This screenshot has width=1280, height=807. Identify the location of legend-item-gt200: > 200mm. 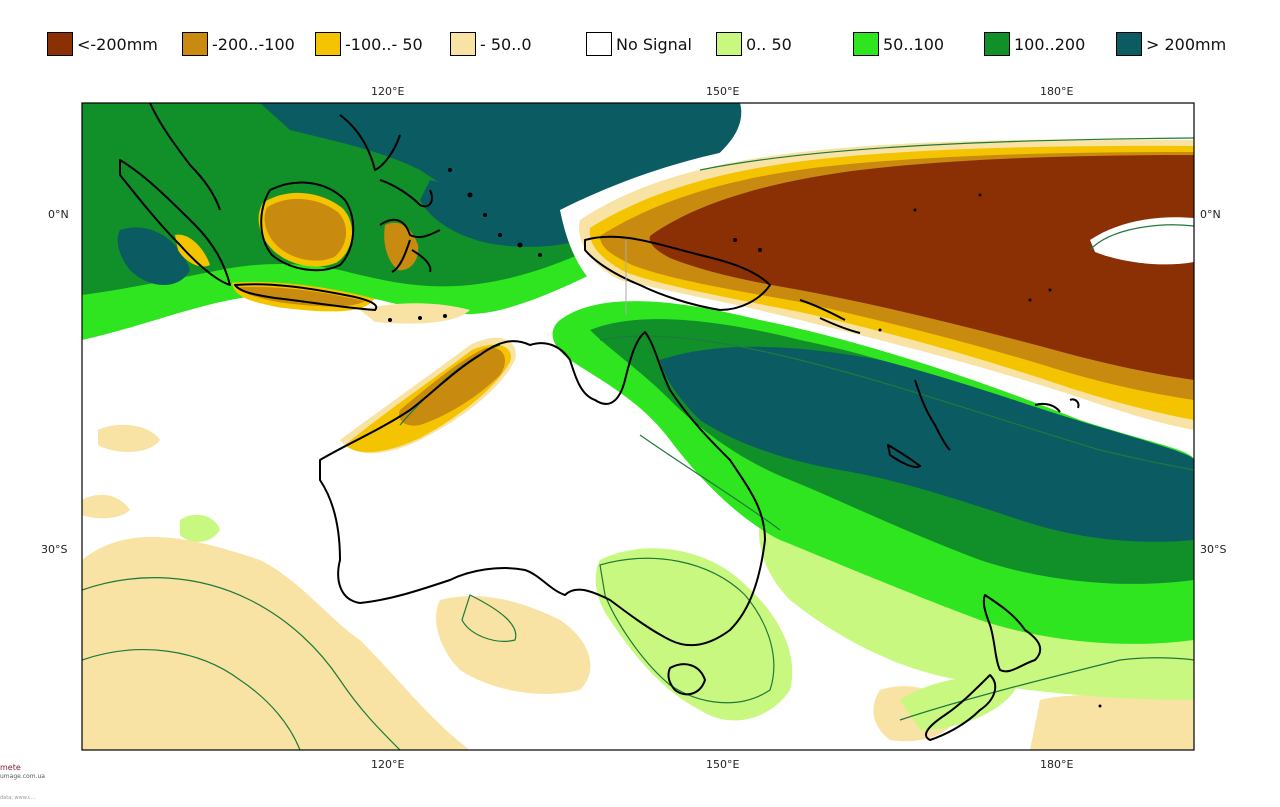
(1171, 44).